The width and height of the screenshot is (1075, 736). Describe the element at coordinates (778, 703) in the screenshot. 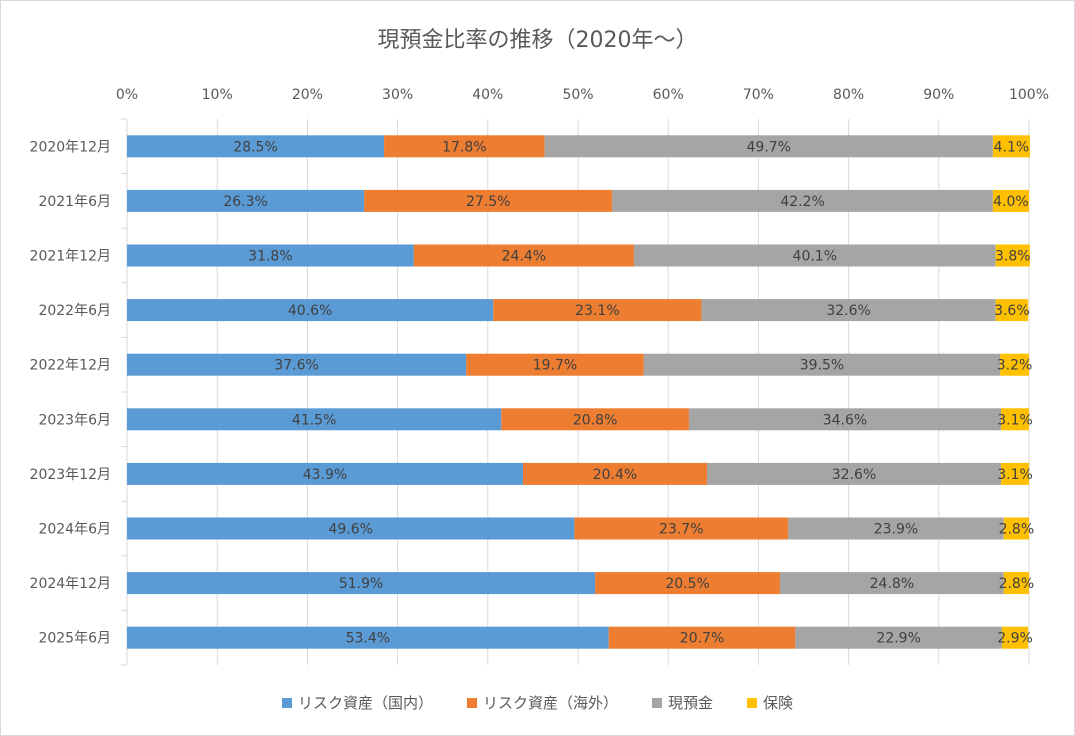

I see `legend-label: 保険` at that location.